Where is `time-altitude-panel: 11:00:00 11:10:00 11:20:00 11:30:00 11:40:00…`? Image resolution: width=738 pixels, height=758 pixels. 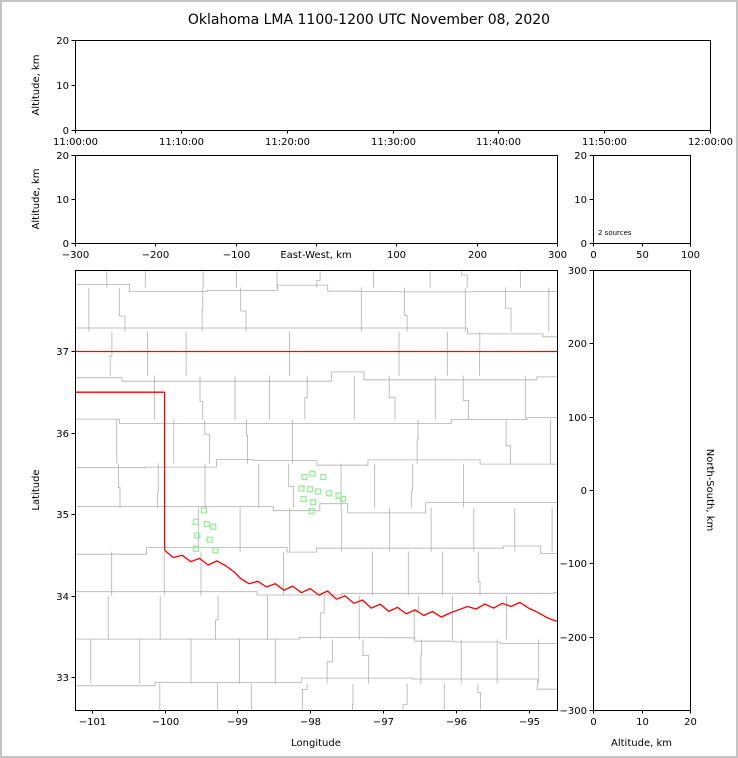
time-altitude-panel: 11:00:00 11:10:00 11:20:00 11:30:00 11:40:00… is located at coordinates (382, 92).